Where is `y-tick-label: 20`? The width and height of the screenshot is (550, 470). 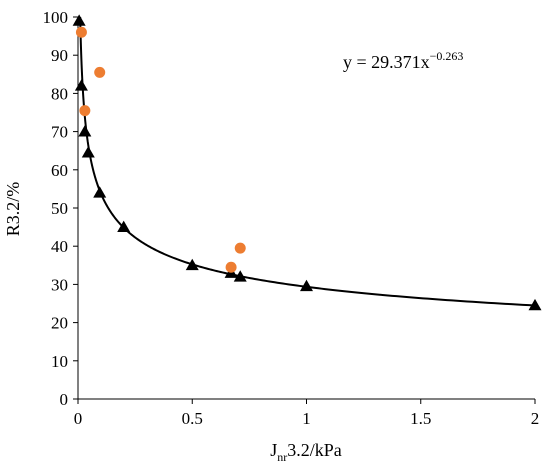
y-tick-label: 20 is located at coordinates (59, 323).